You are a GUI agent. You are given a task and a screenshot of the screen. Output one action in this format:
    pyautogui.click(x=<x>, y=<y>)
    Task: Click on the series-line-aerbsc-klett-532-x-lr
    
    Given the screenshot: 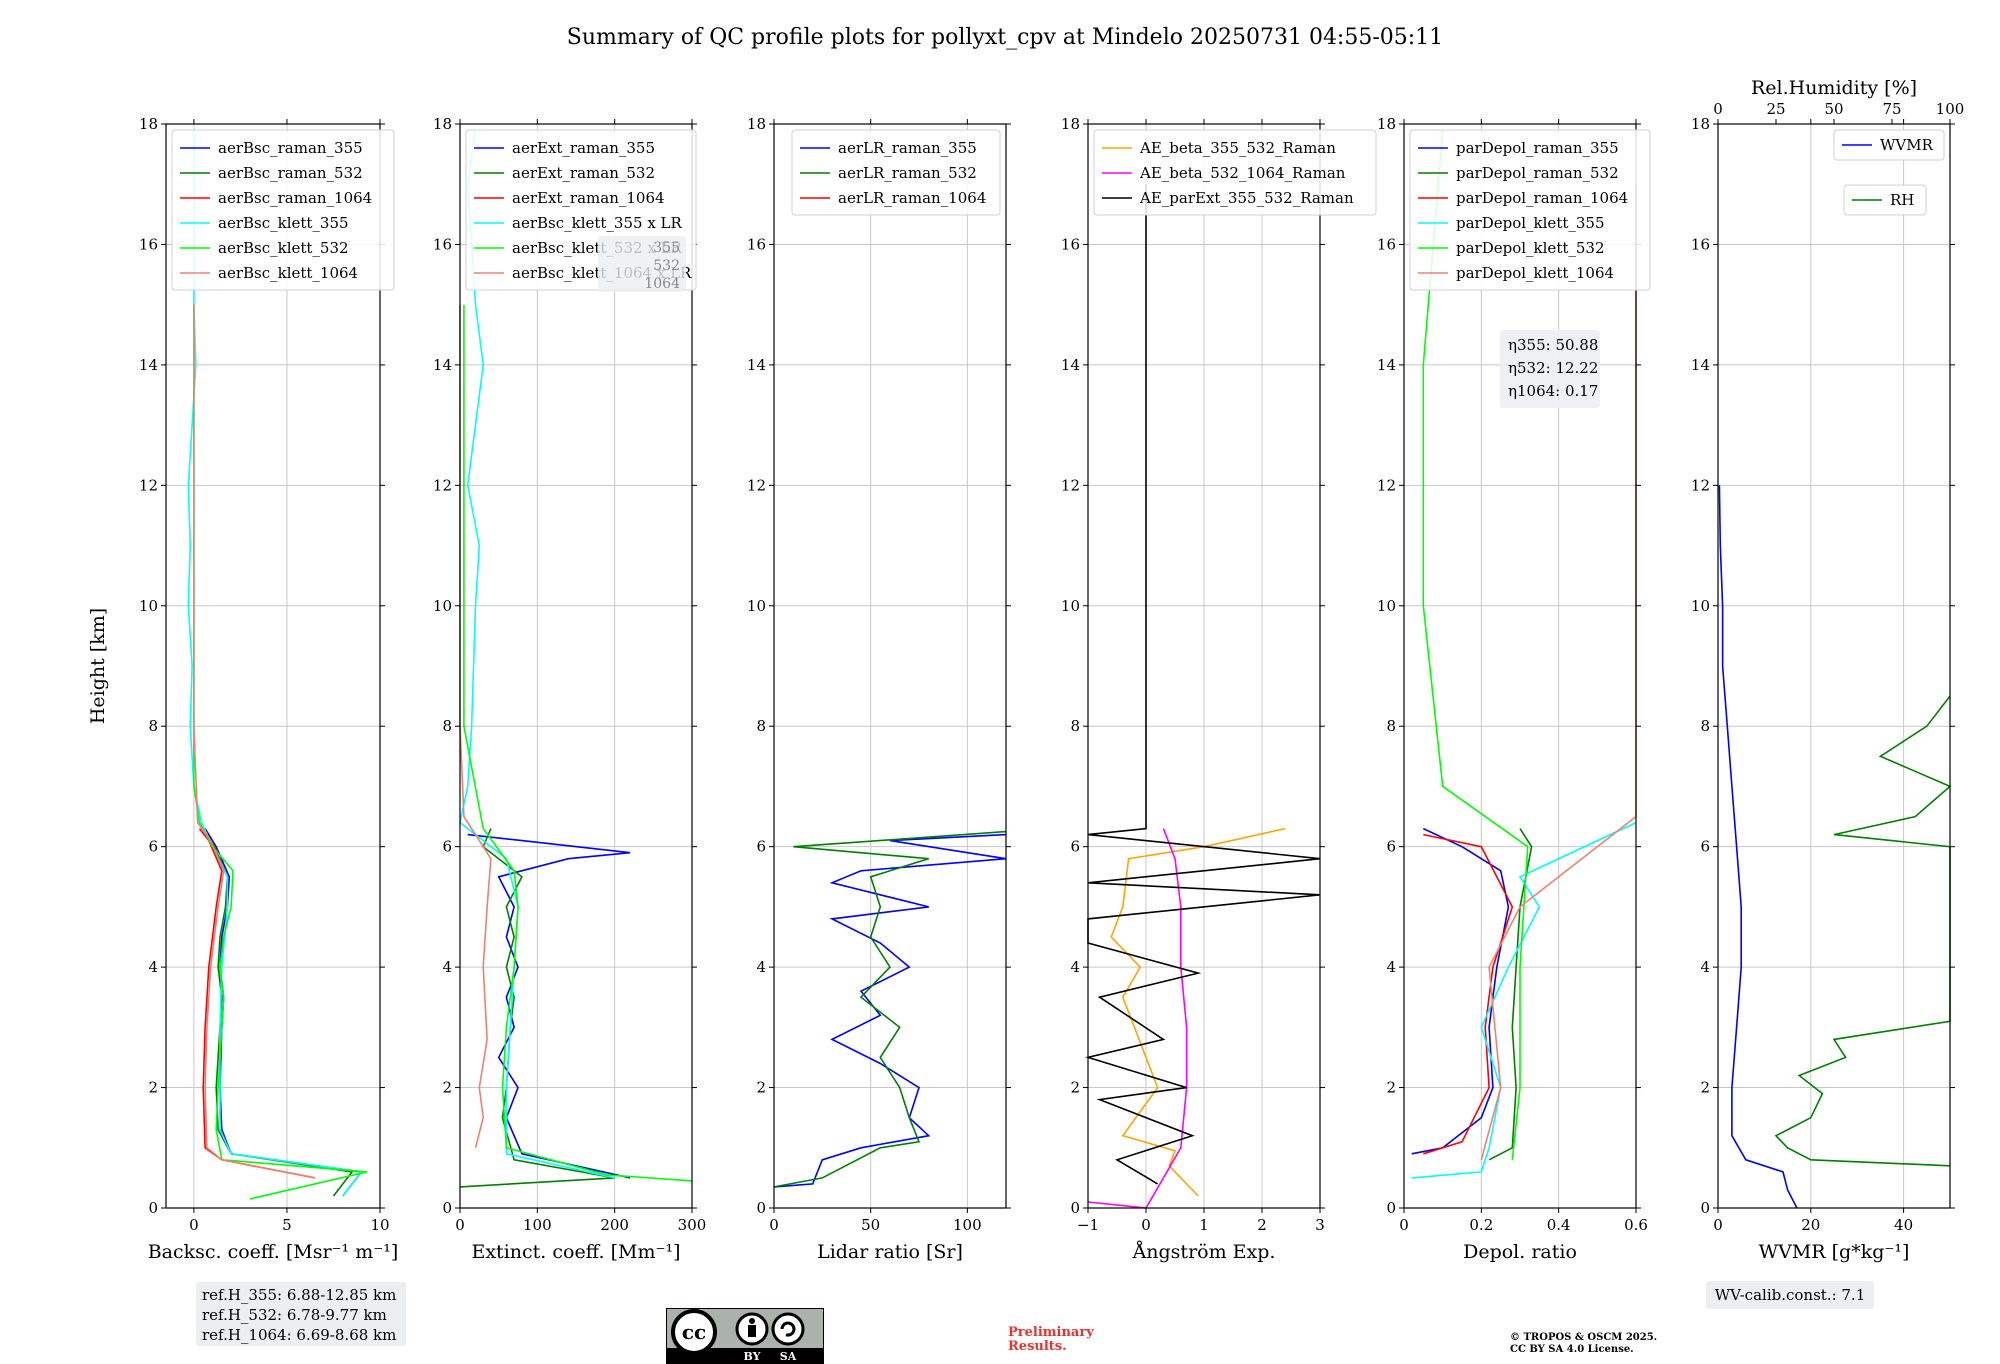 What is the action you would take?
    pyautogui.click(x=578, y=743)
    